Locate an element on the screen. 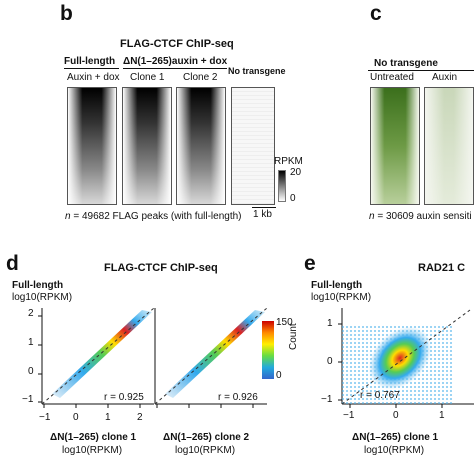 The width and height of the screenshot is (474, 474). panel-c-caption: n = 30609 auxin sensiti is located at coordinates (420, 216).